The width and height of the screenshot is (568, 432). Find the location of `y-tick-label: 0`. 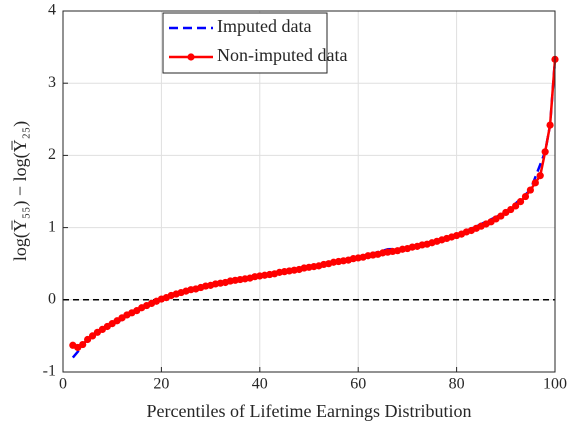

y-tick-label: 0 is located at coordinates (52, 298).